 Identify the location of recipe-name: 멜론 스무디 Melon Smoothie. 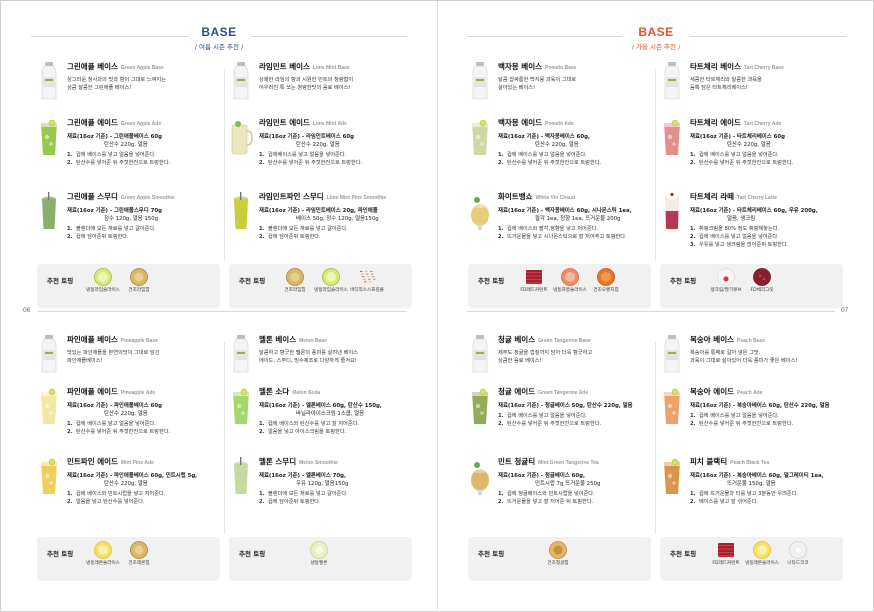
(337, 461).